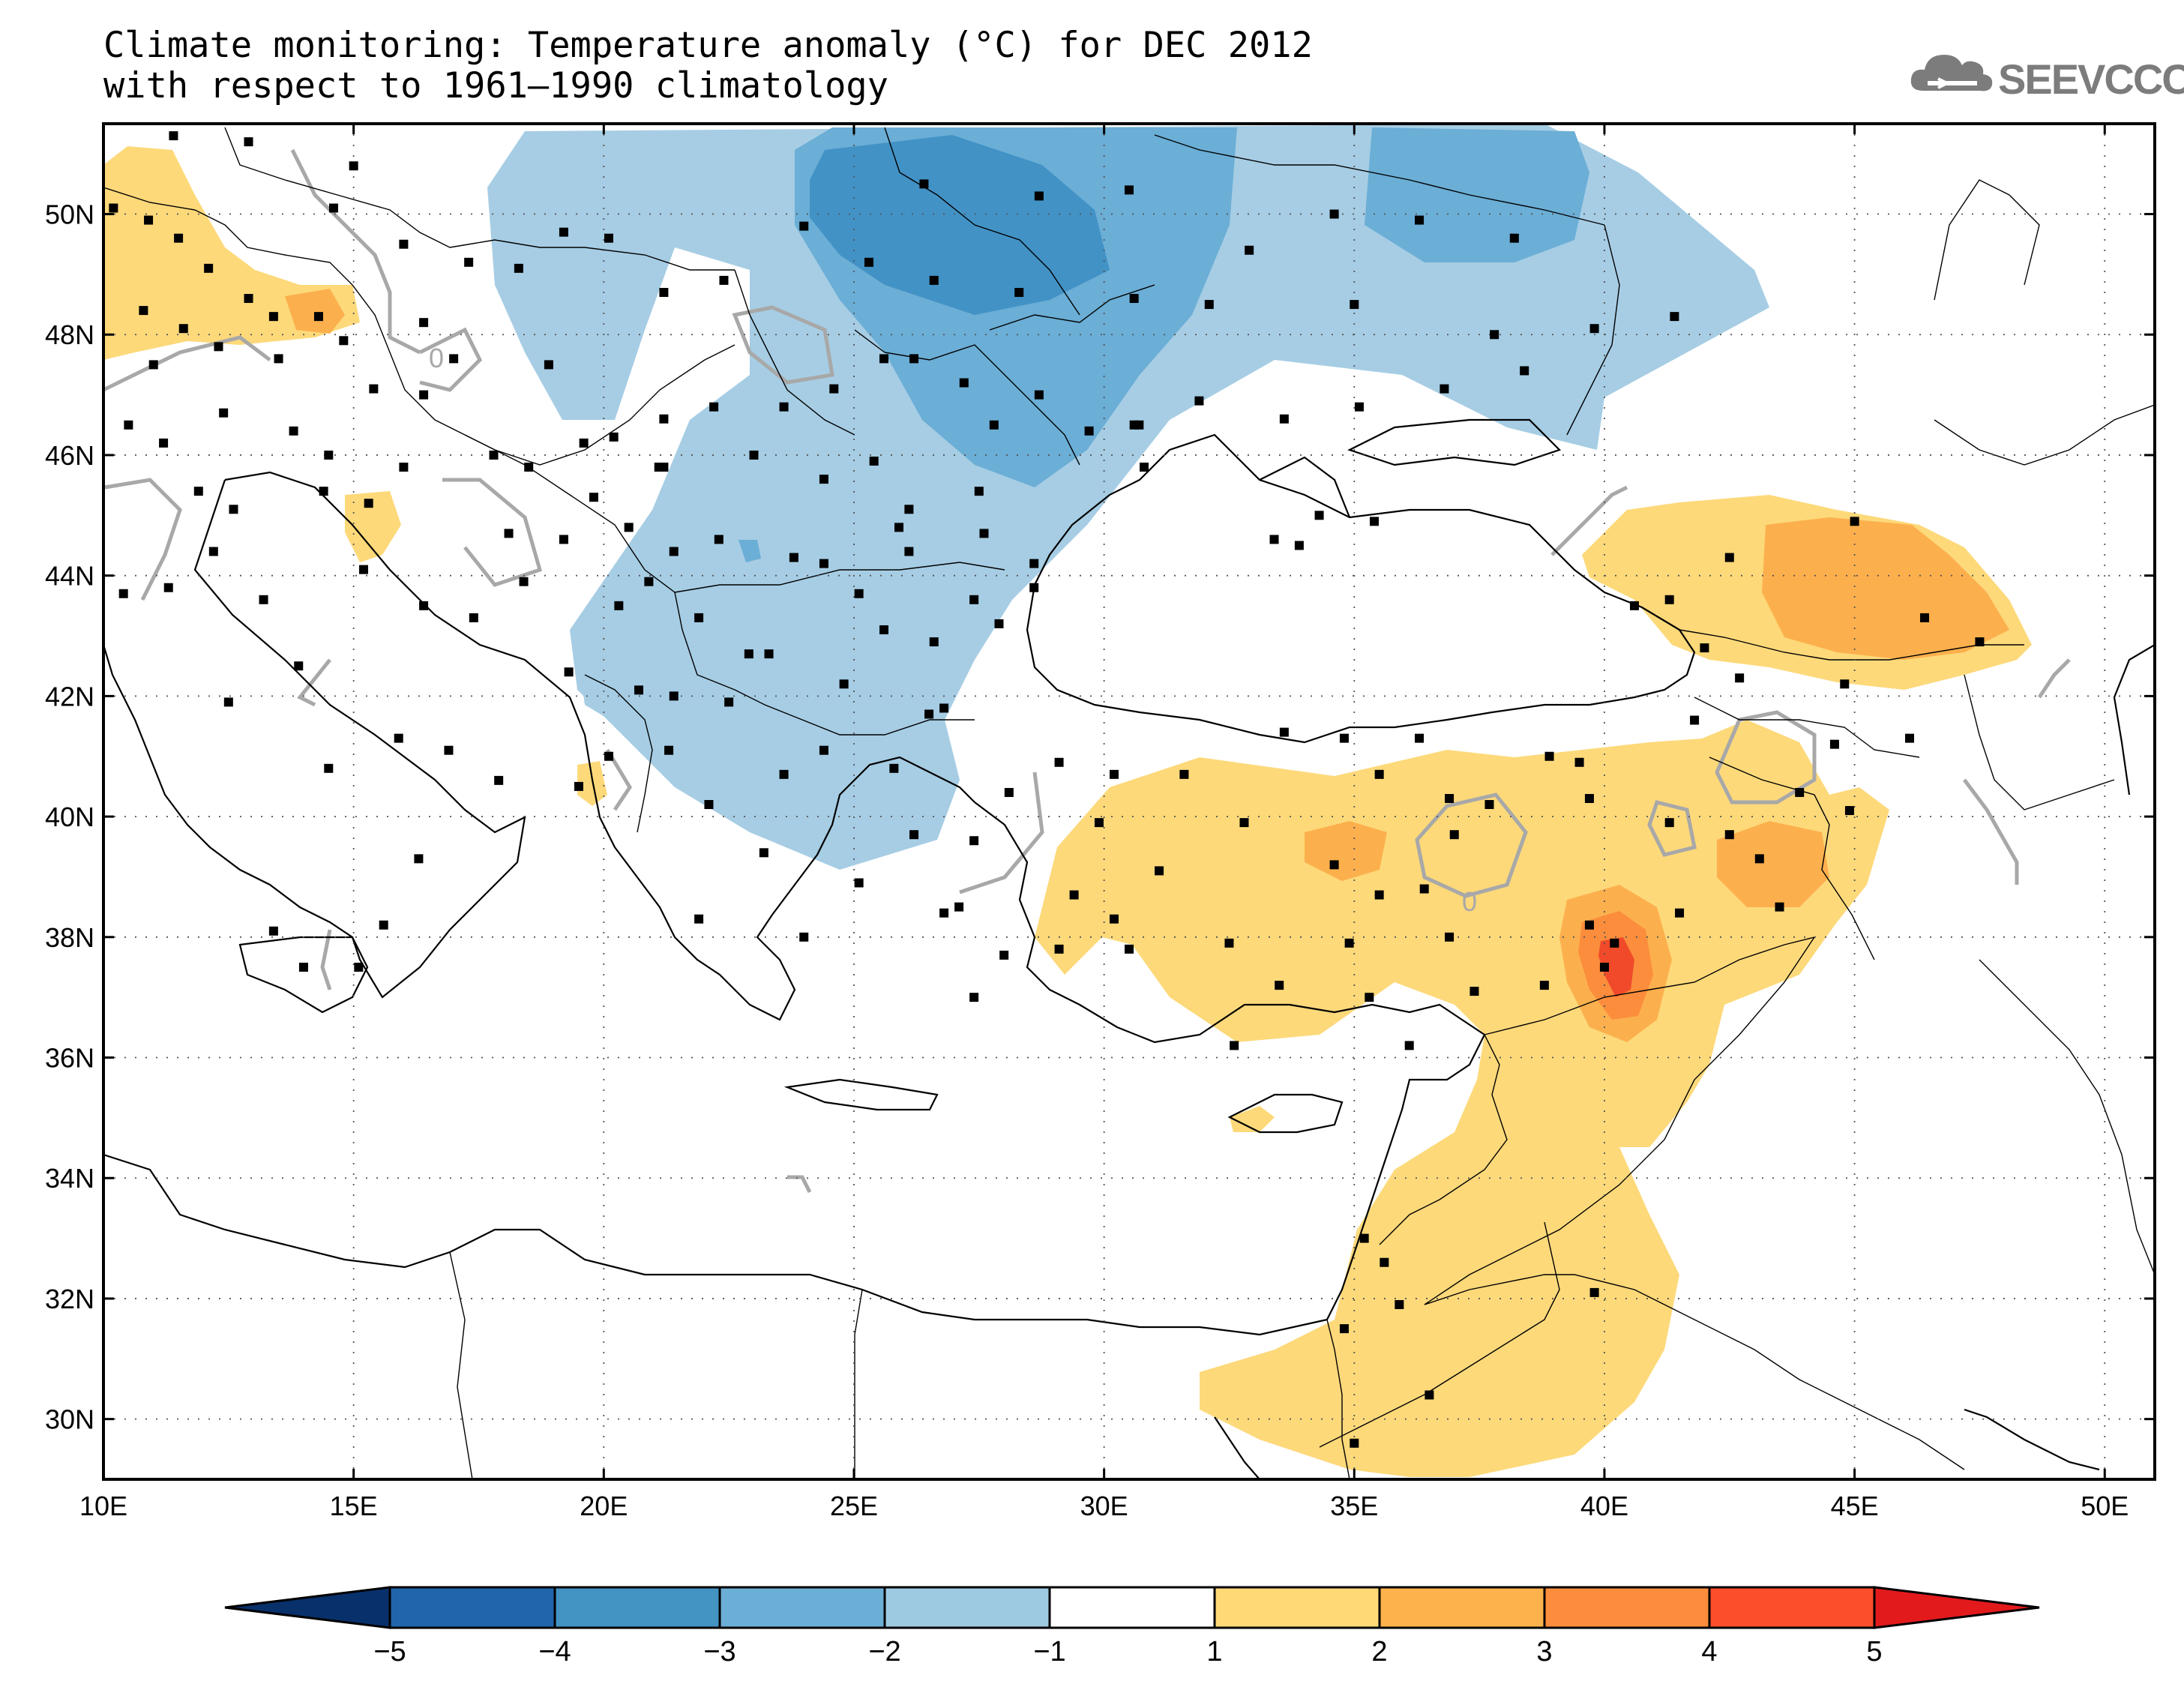 The width and height of the screenshot is (2184, 1687). Describe the element at coordinates (1405, 1177) in the screenshot. I see `levant-coast` at that location.